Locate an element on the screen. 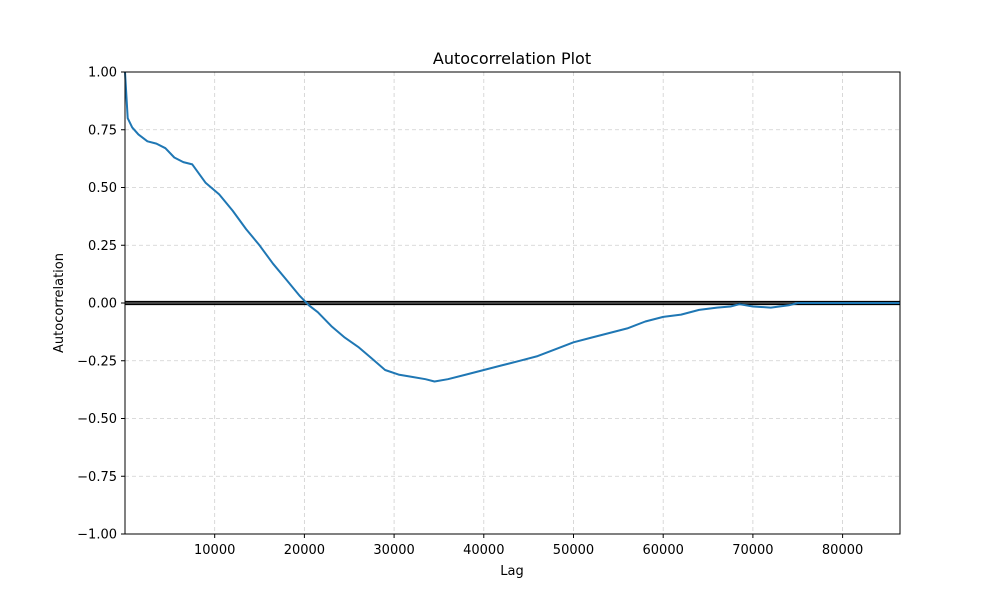 The image size is (1000, 600). y-tick-label: −0.75 is located at coordinates (97, 477).